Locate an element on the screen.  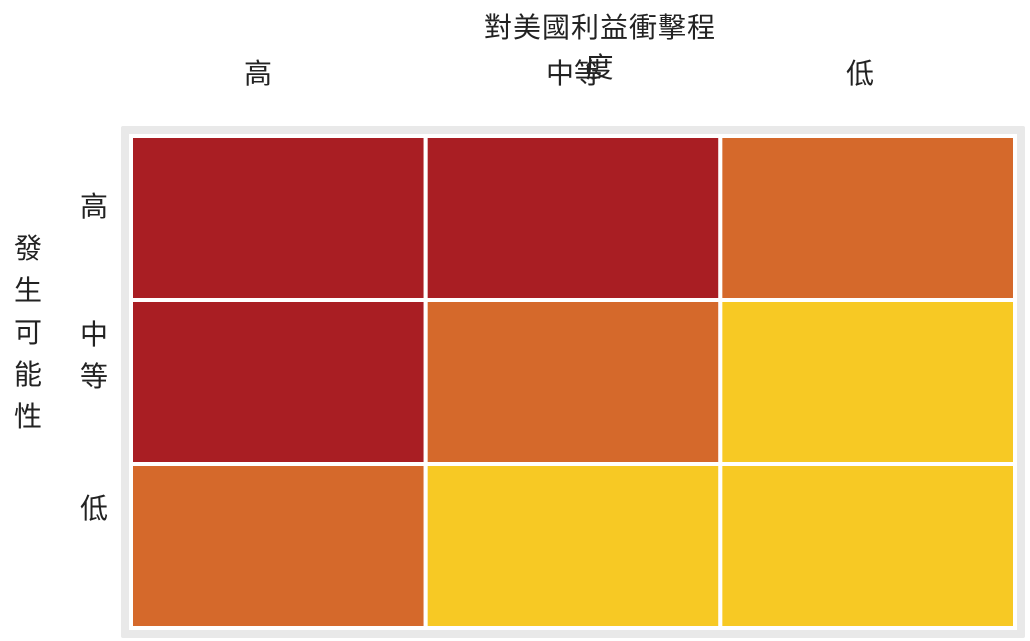
y-tick-label-low: 低 is located at coordinates (93, 508).